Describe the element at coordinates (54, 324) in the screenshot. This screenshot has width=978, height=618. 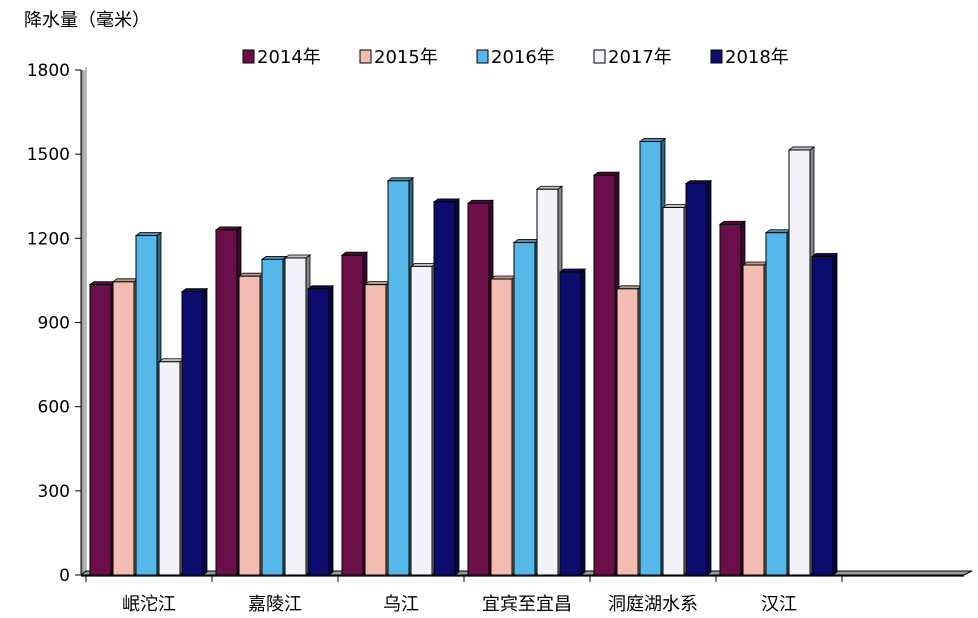
I see `y-tick-label: 900` at that location.